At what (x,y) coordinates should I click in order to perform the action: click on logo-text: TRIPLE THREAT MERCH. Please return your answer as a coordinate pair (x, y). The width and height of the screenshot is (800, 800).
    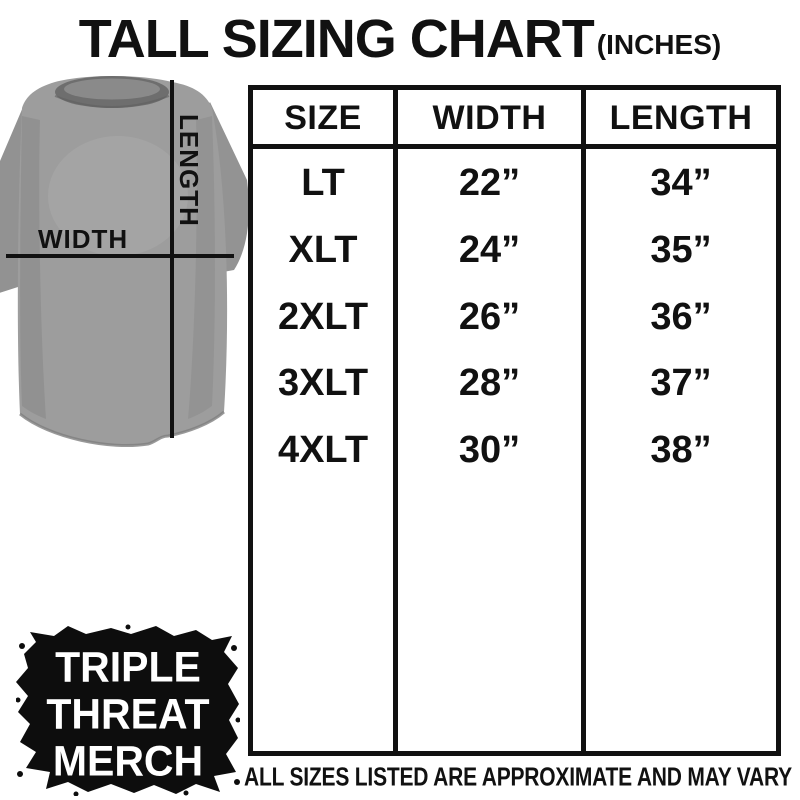
    Looking at the image, I should click on (128, 714).